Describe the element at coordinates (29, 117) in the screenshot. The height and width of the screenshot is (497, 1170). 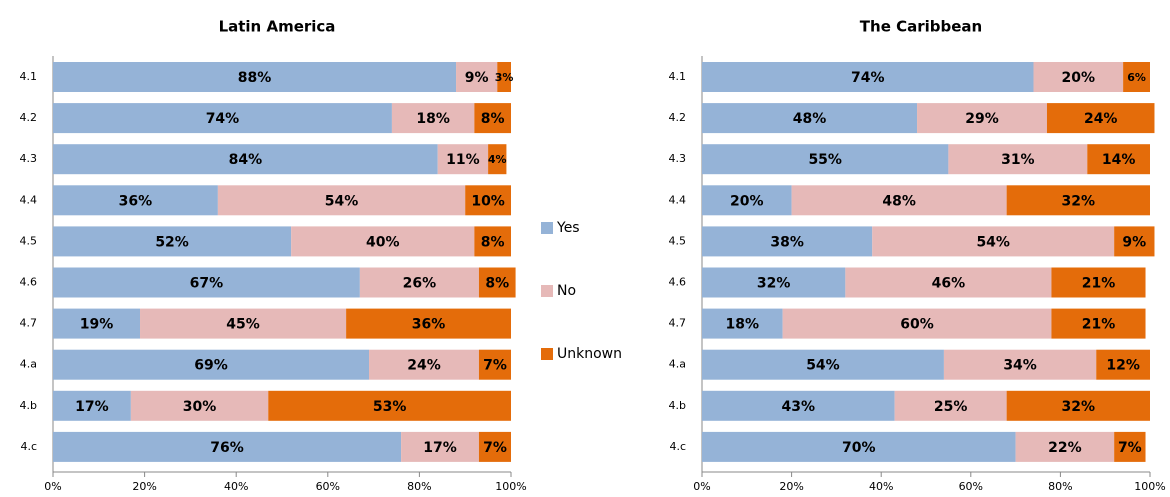
I see `y-tick-label: 4.2` at that location.